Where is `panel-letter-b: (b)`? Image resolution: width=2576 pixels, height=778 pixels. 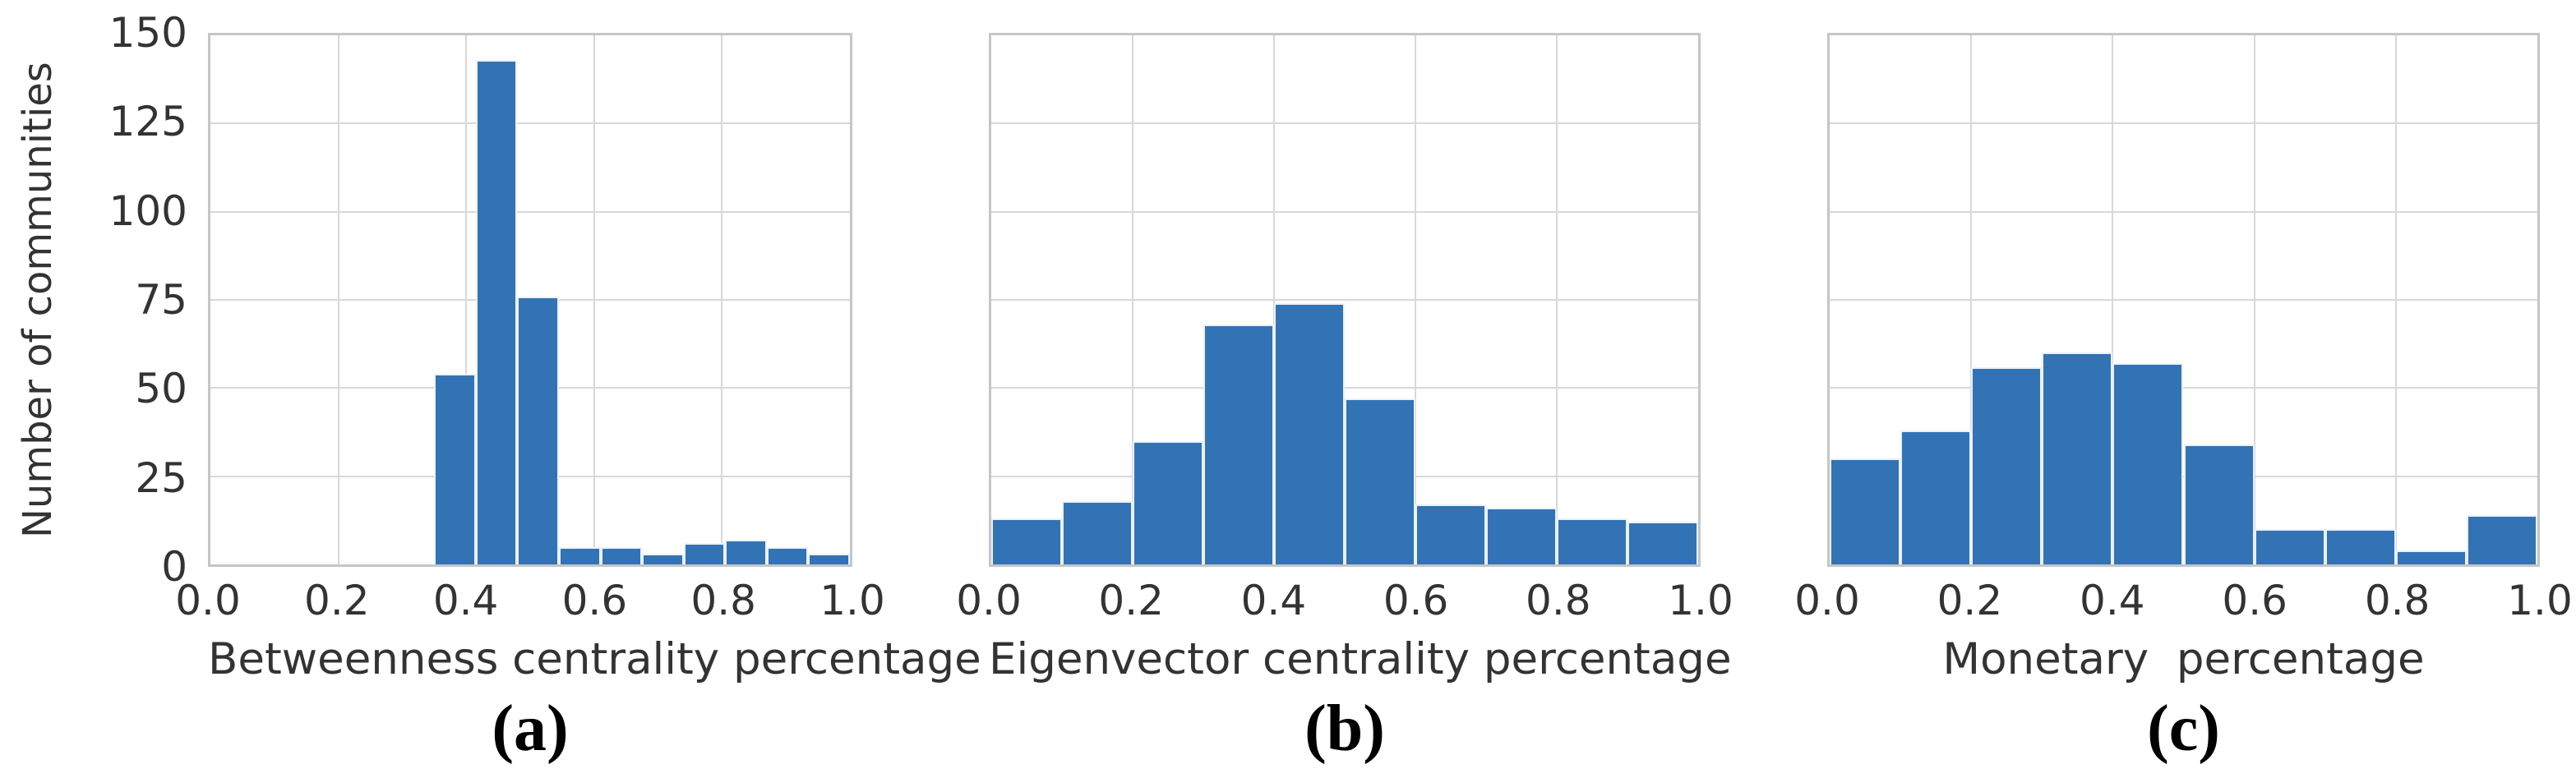 panel-letter-b: (b) is located at coordinates (1345, 729).